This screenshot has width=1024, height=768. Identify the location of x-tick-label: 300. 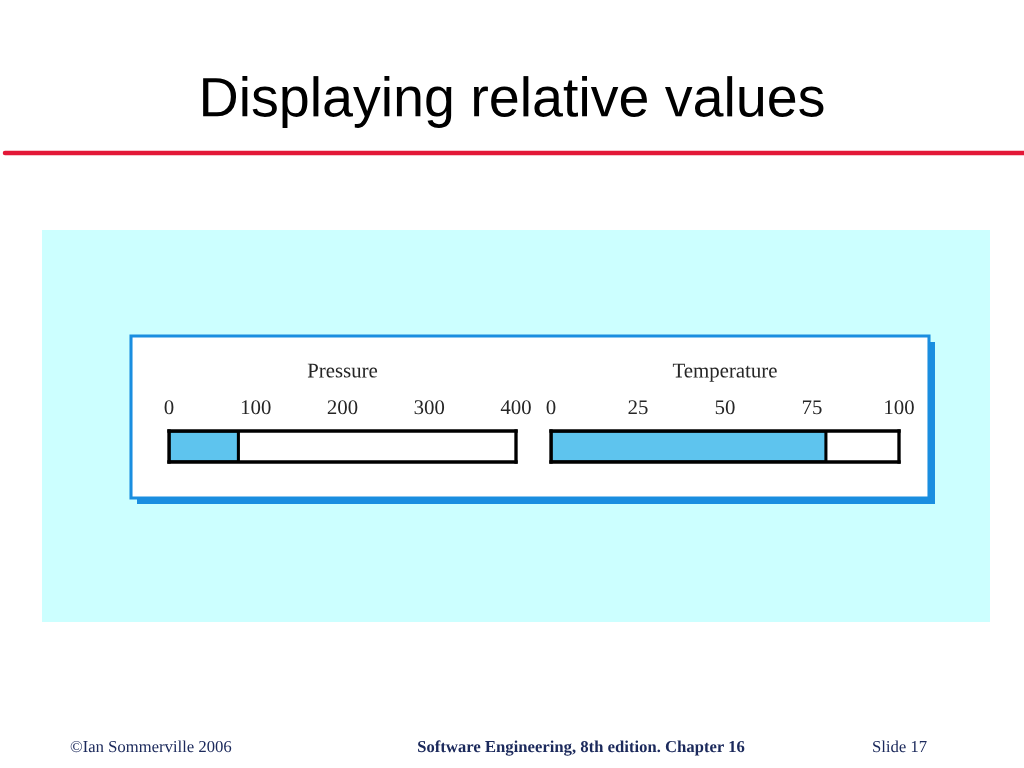
(429, 407).